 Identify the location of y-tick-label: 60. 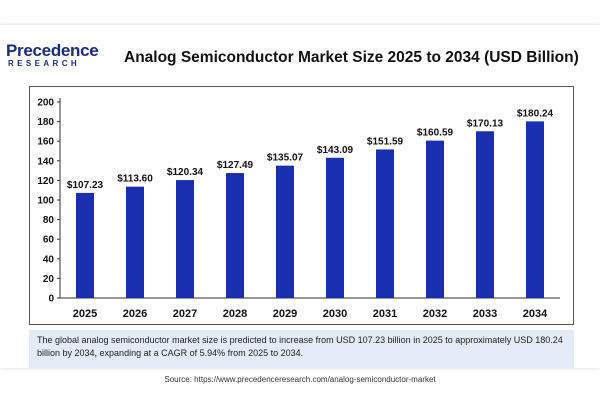
(49, 240).